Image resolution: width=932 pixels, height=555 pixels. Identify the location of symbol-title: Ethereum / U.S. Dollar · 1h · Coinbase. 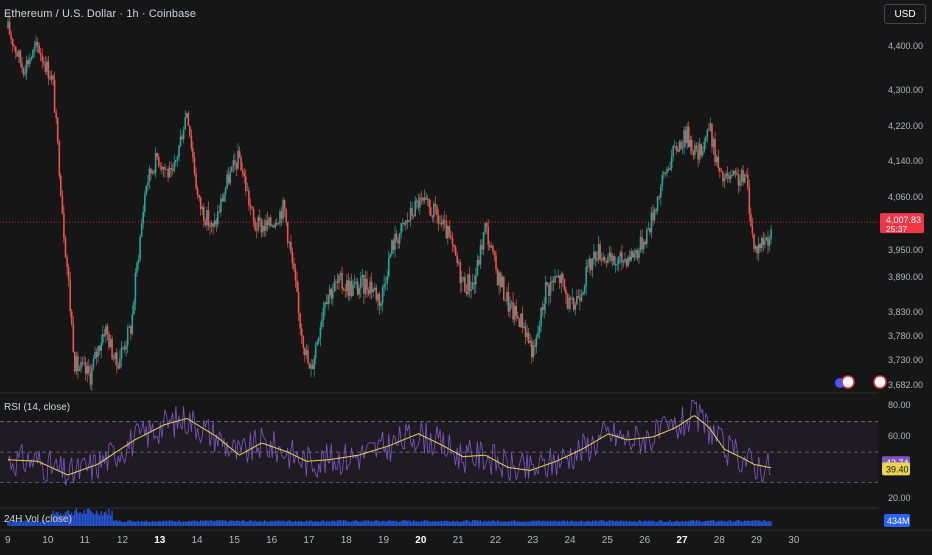
(100, 14).